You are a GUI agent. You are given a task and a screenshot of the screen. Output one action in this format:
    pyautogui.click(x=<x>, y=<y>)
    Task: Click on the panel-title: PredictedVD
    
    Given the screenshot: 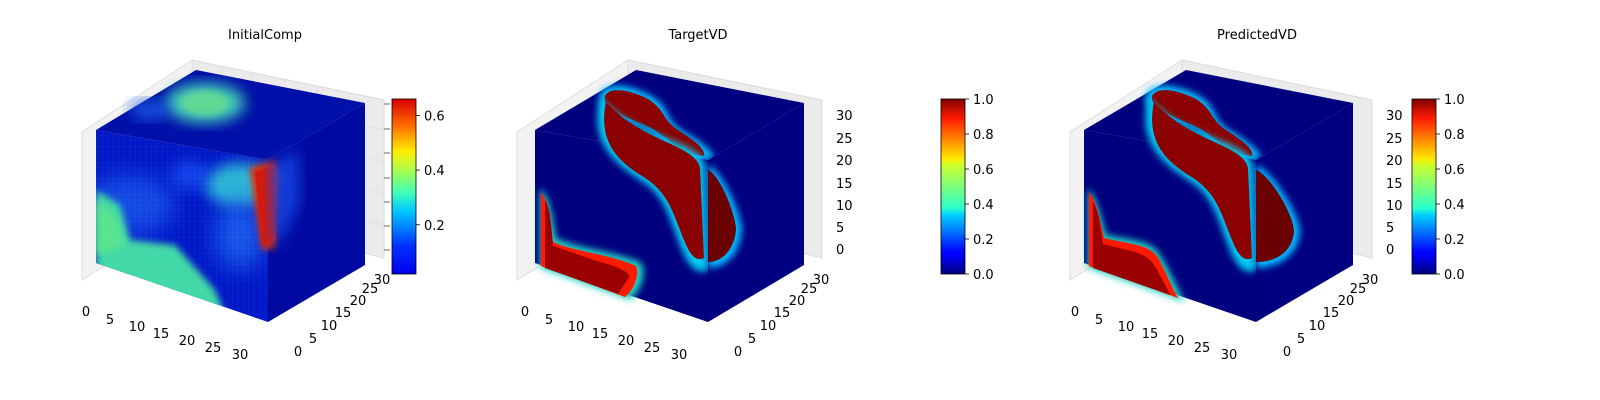 What is the action you would take?
    pyautogui.click(x=1257, y=35)
    